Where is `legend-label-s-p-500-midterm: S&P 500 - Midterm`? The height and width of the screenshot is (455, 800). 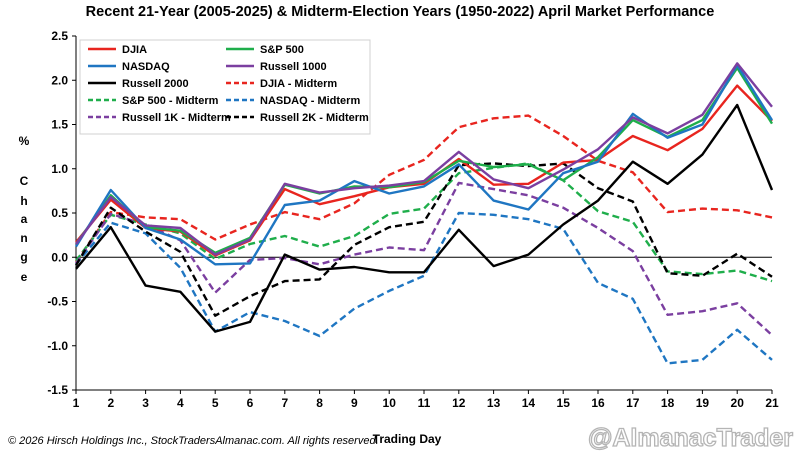
legend-label-s-p-500-midterm: S&P 500 - Midterm is located at coordinates (170, 101).